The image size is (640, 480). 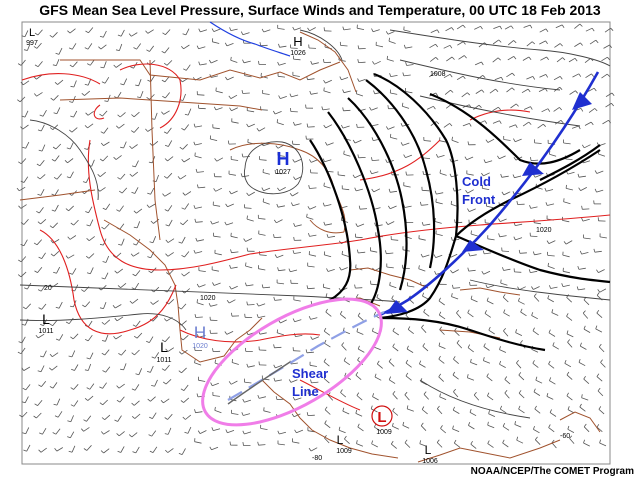 I want to click on isobar-label: 1008, so click(x=438, y=74).